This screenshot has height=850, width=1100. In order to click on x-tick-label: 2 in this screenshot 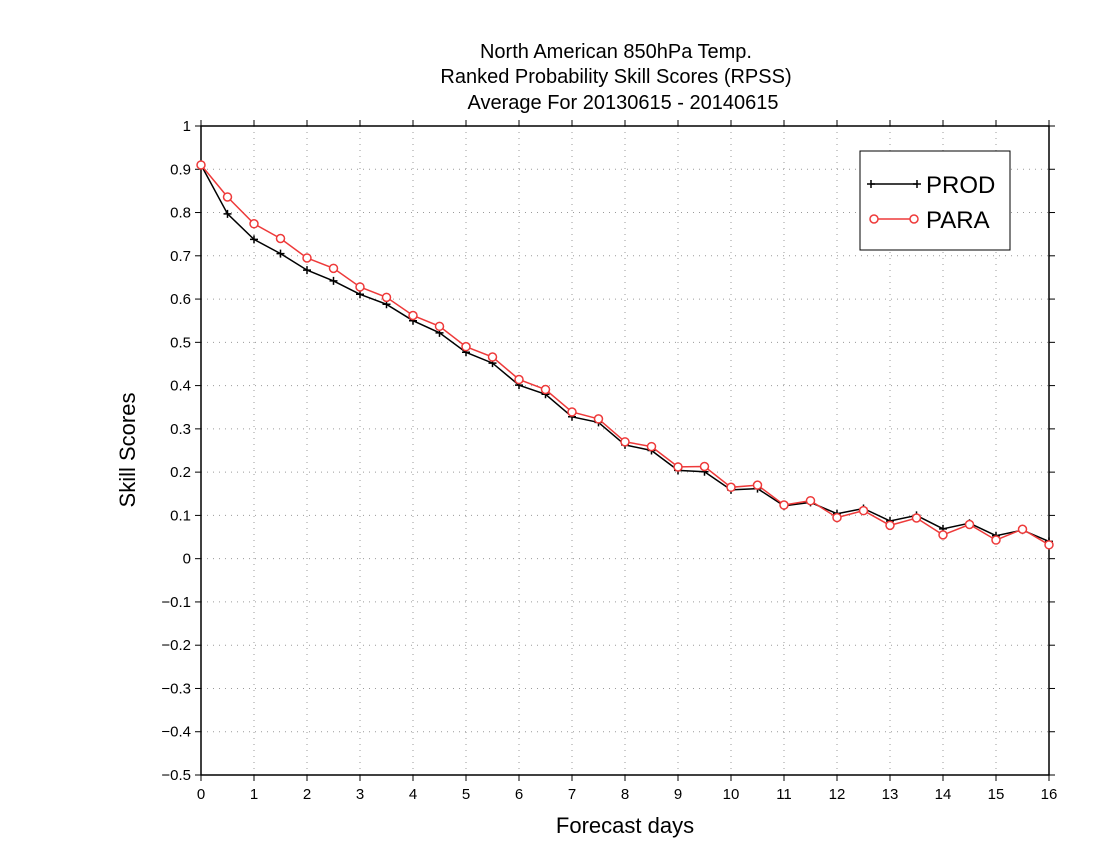, I will do `click(307, 794)`.